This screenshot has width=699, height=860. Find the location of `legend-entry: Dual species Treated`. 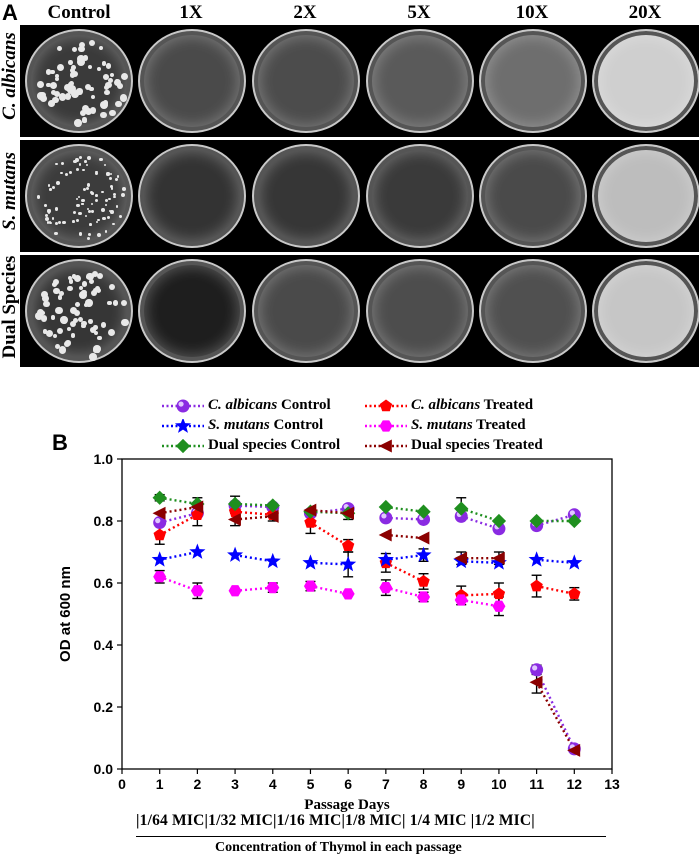

legend-entry: Dual species Treated is located at coordinates (454, 445).